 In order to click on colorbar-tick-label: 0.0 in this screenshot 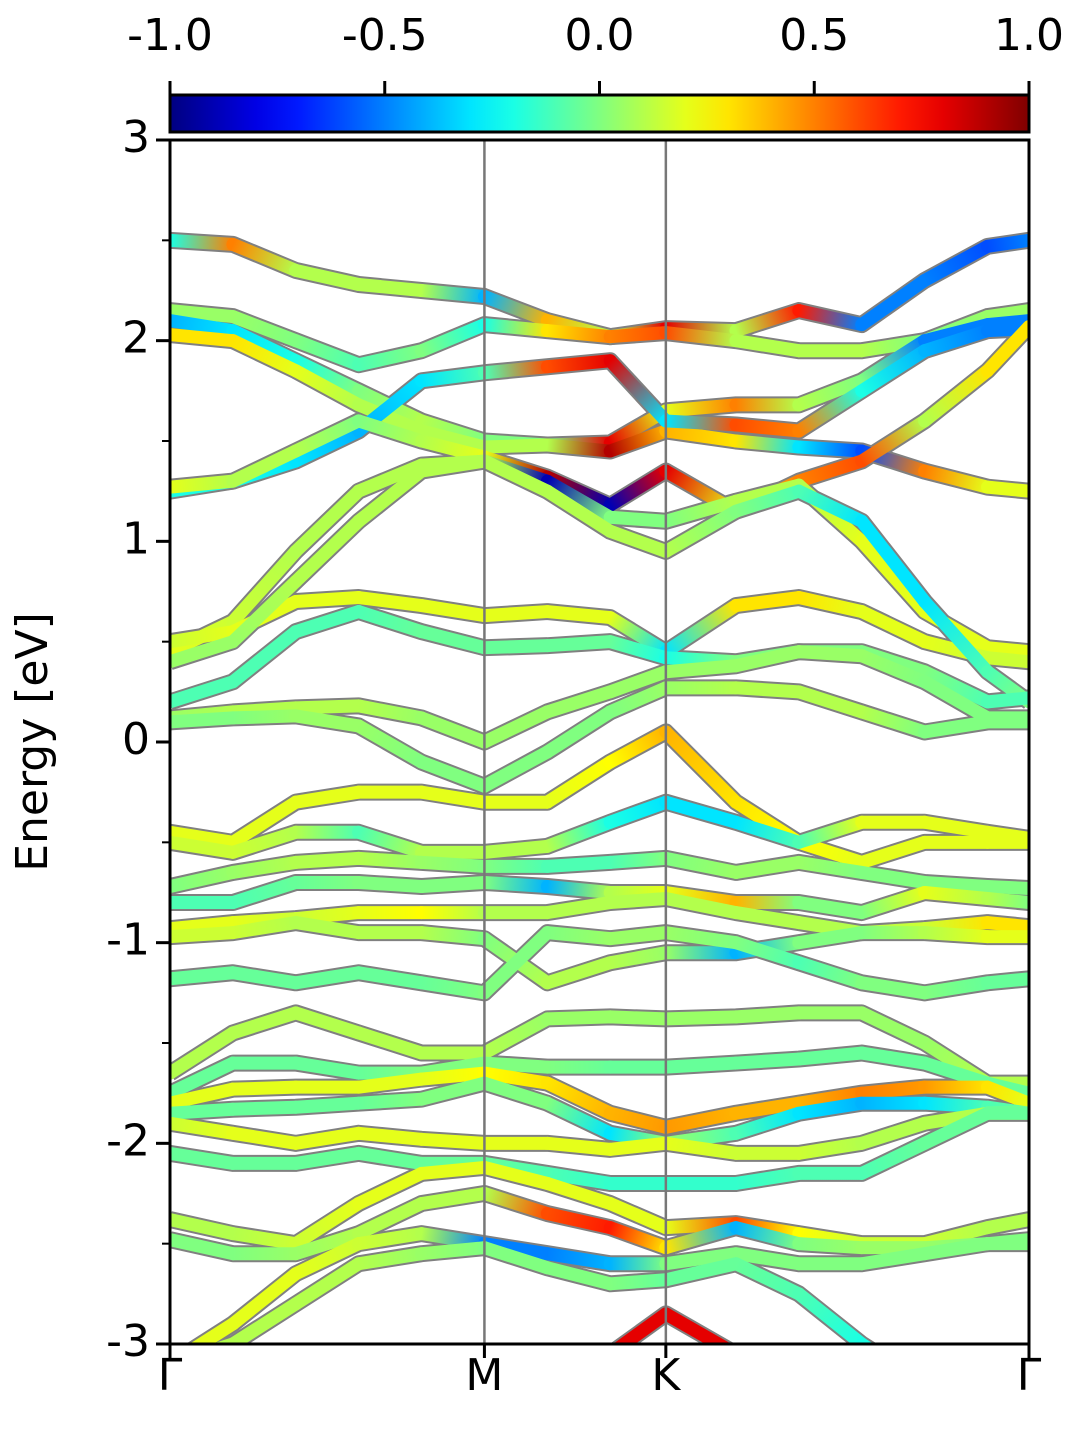, I will do `click(600, 35)`.